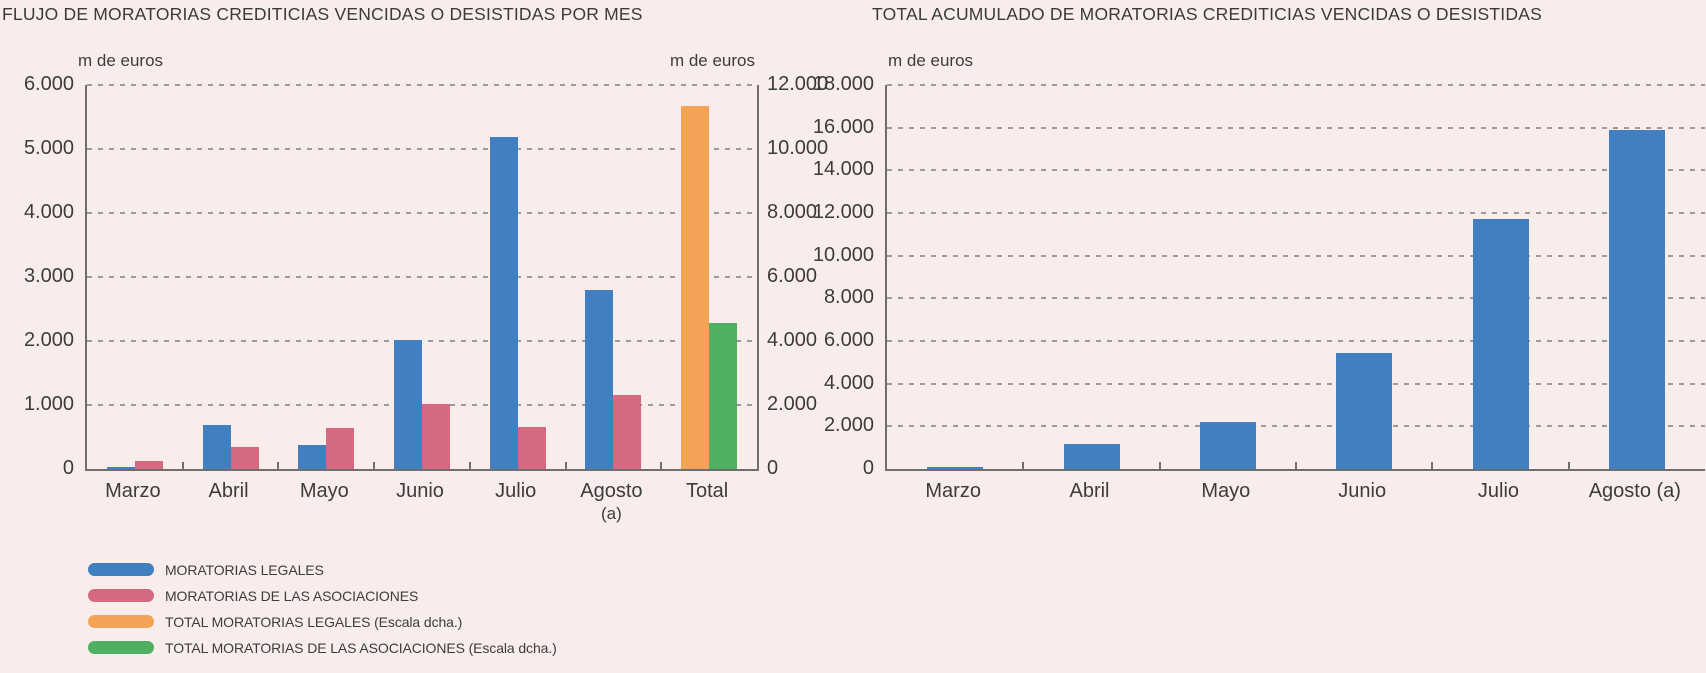  Describe the element at coordinates (48, 404) in the screenshot. I see `y-axis-label: 1.000` at that location.